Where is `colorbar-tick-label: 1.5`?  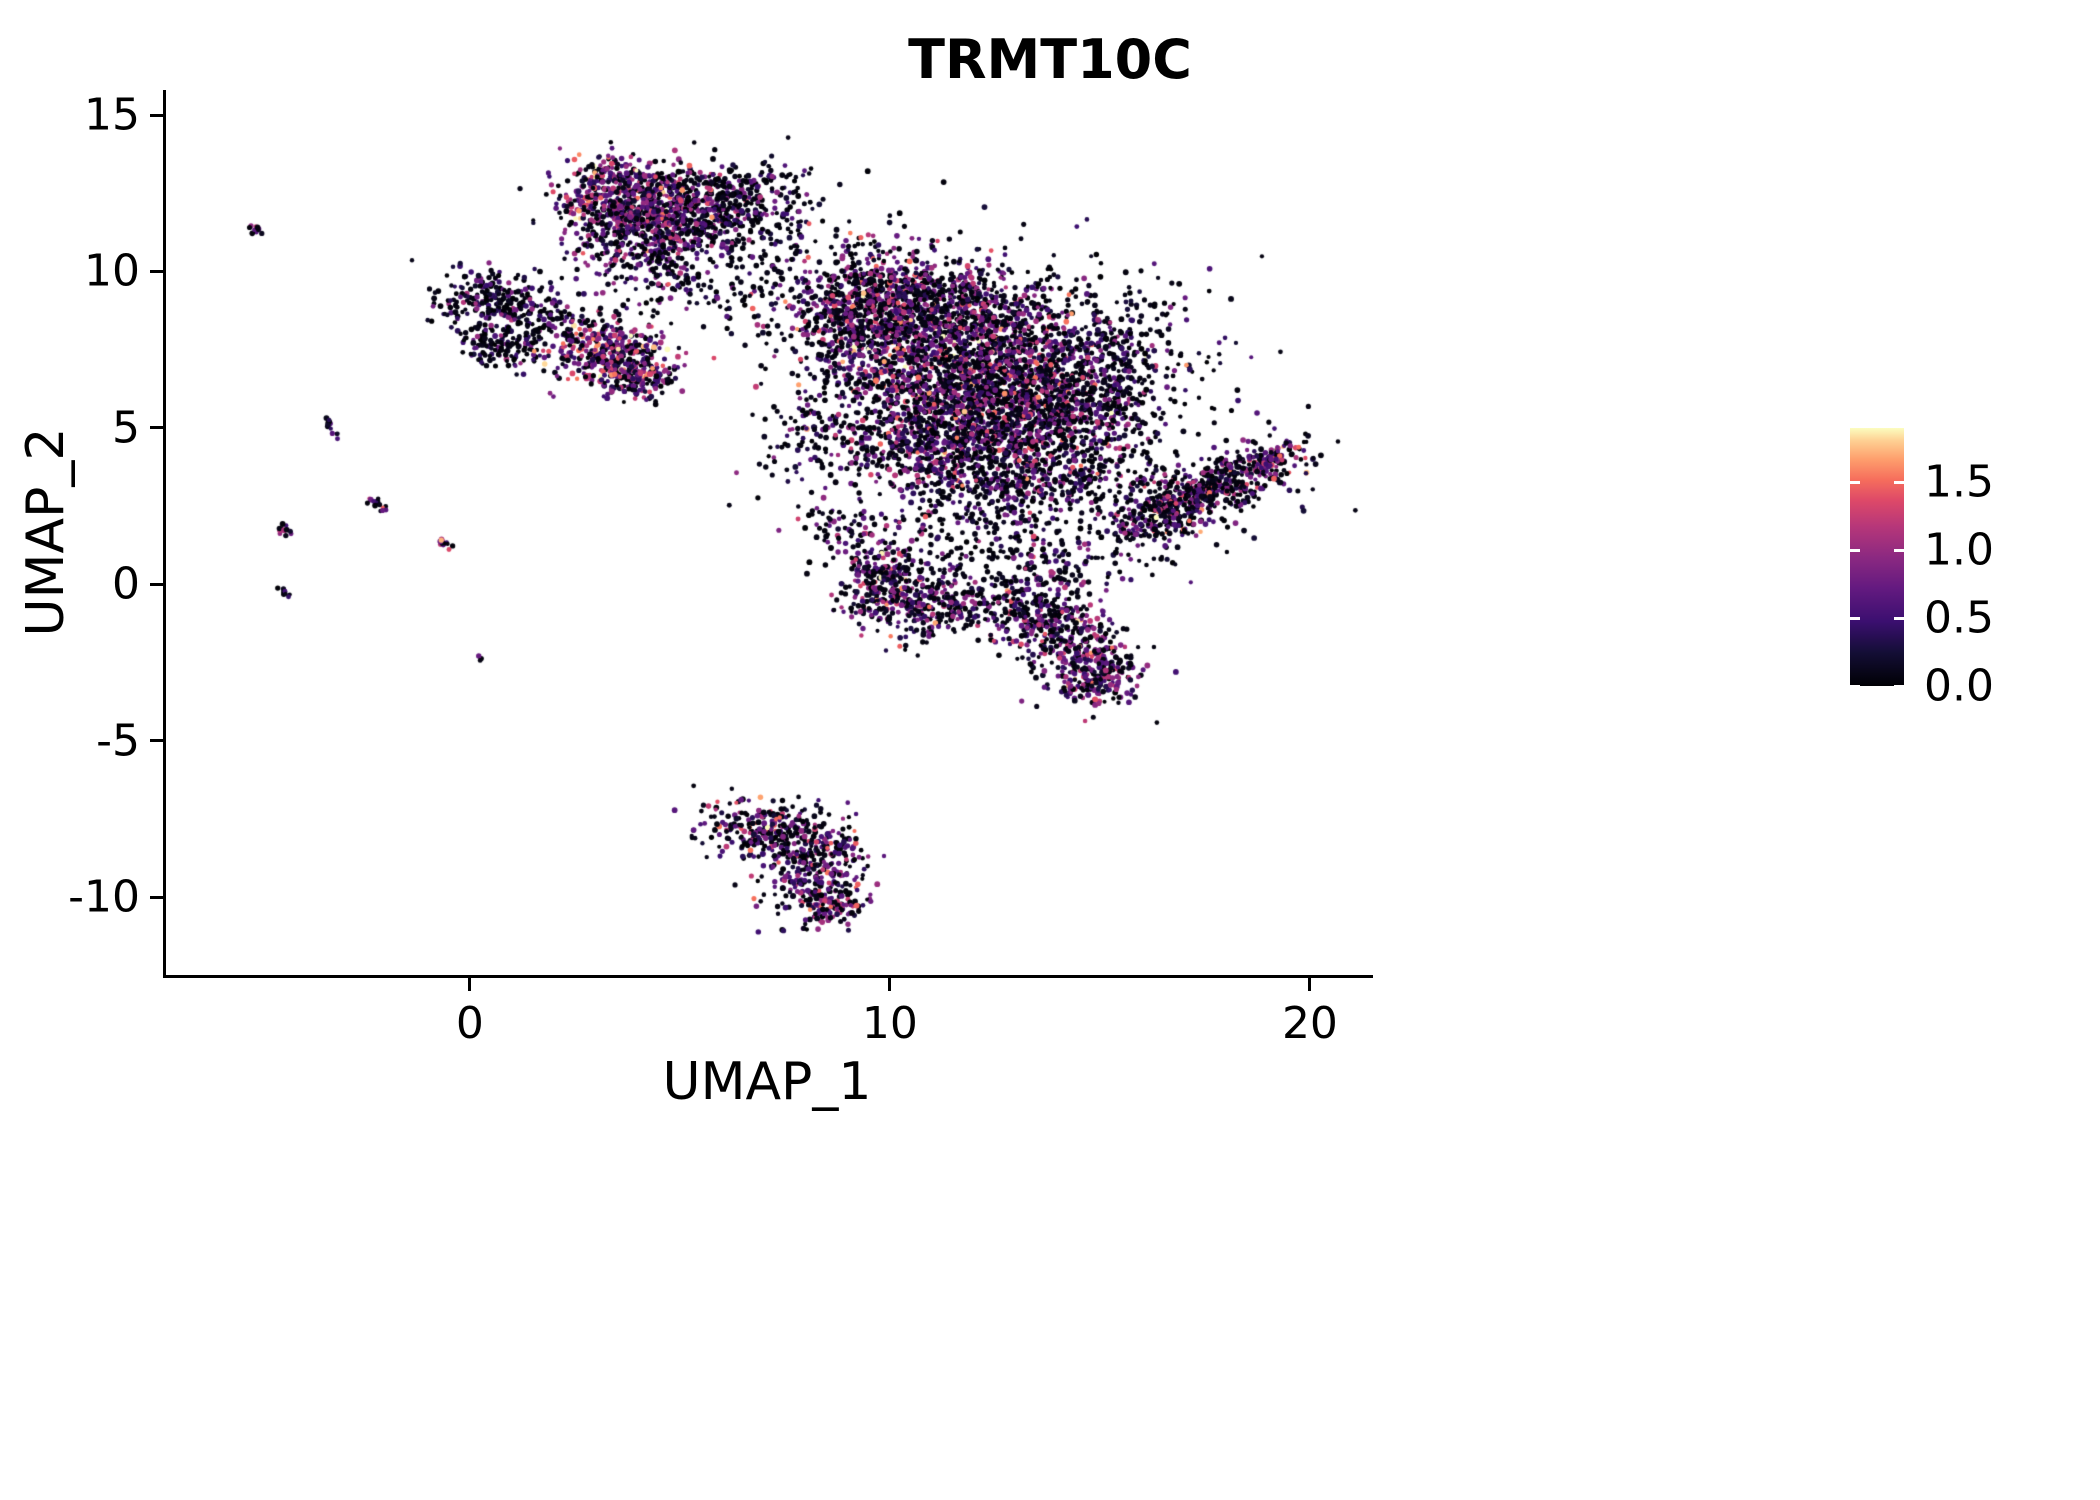
colorbar-tick-label: 1.5 is located at coordinates (1959, 482).